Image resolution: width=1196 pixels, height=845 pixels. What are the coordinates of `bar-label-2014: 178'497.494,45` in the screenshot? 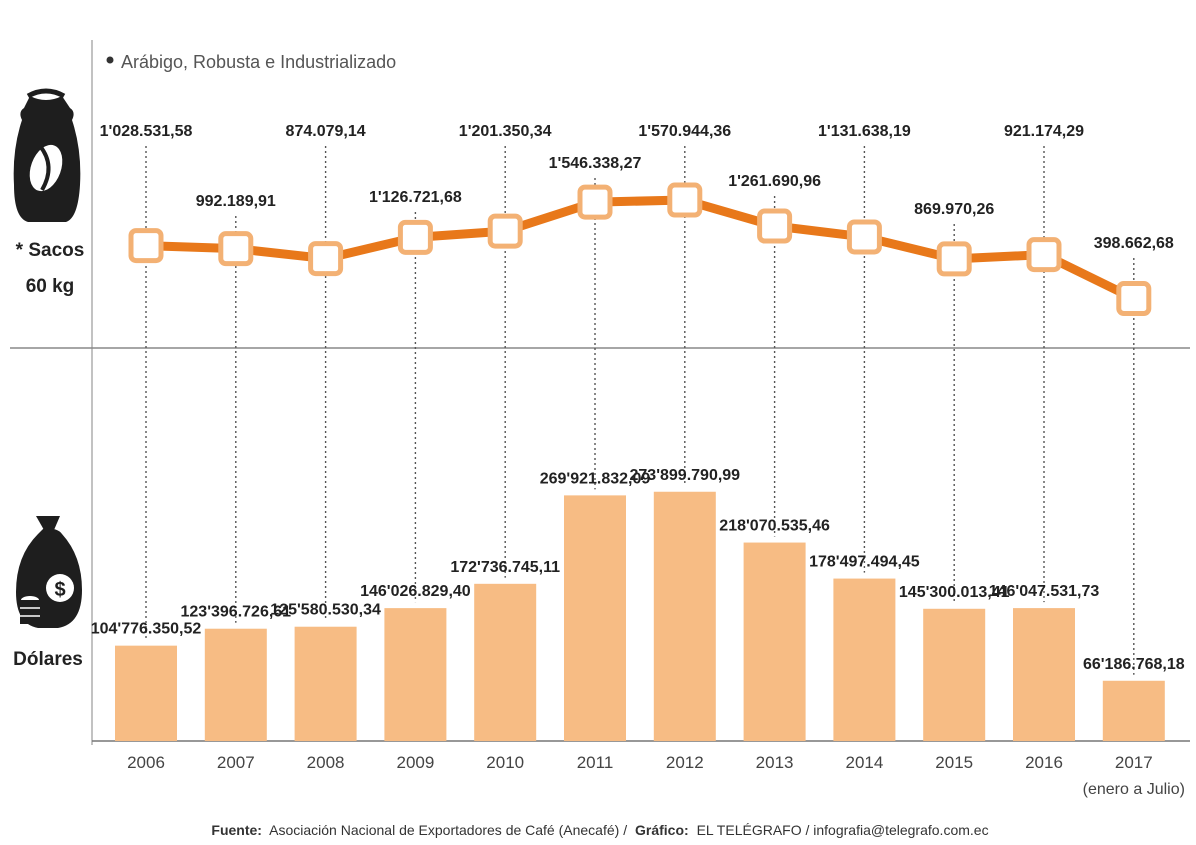 It's located at (864, 562).